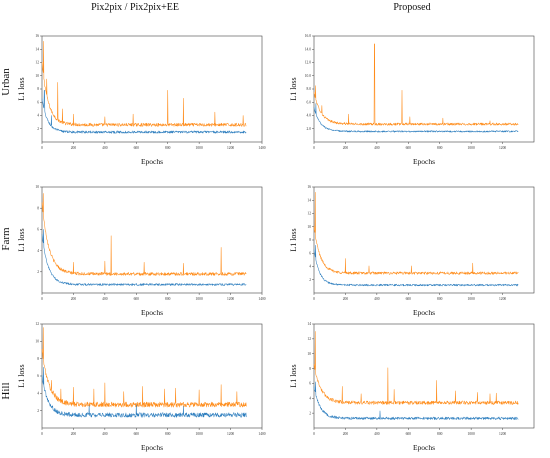  What do you see at coordinates (309, 89) in the screenshot?
I see `y-tick-label: 8.0` at bounding box center [309, 89].